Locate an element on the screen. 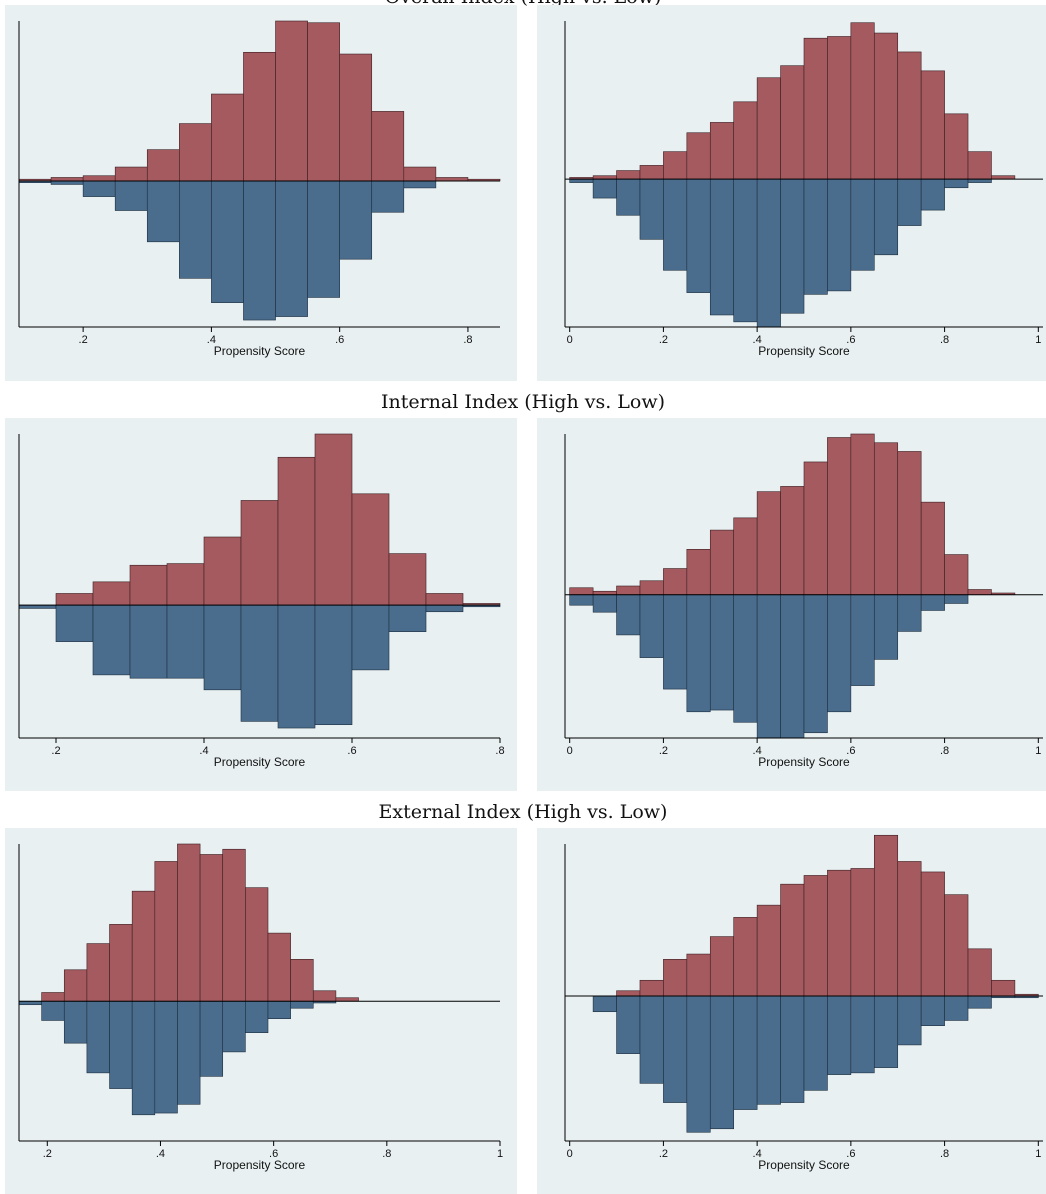  histogram-internal-right: 0 .2 .4 .6 .8 1 Propensity Score is located at coordinates (803, 601).